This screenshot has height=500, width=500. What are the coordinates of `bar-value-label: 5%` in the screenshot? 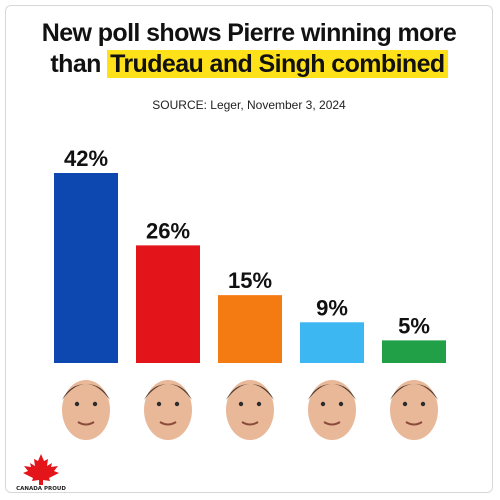 It's located at (414, 325).